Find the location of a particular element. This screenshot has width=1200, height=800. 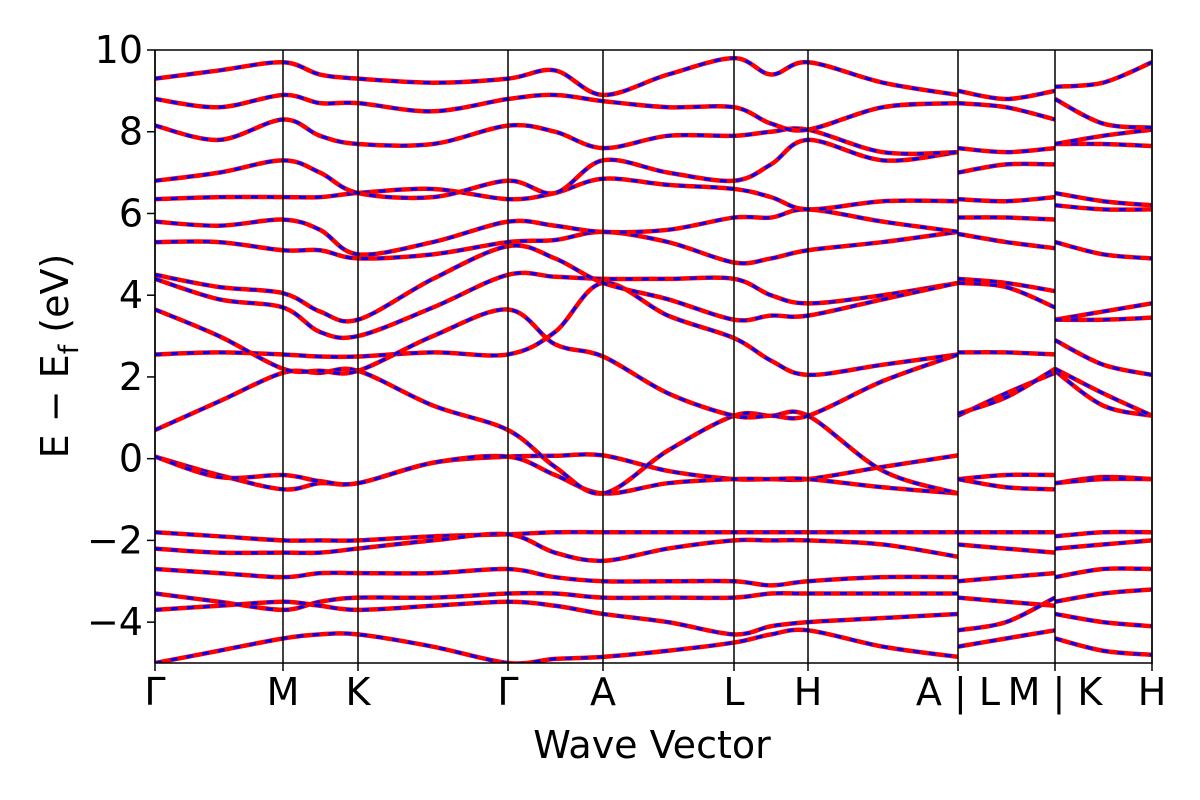

y-label-unit: (eV) is located at coordinates (55, 299).